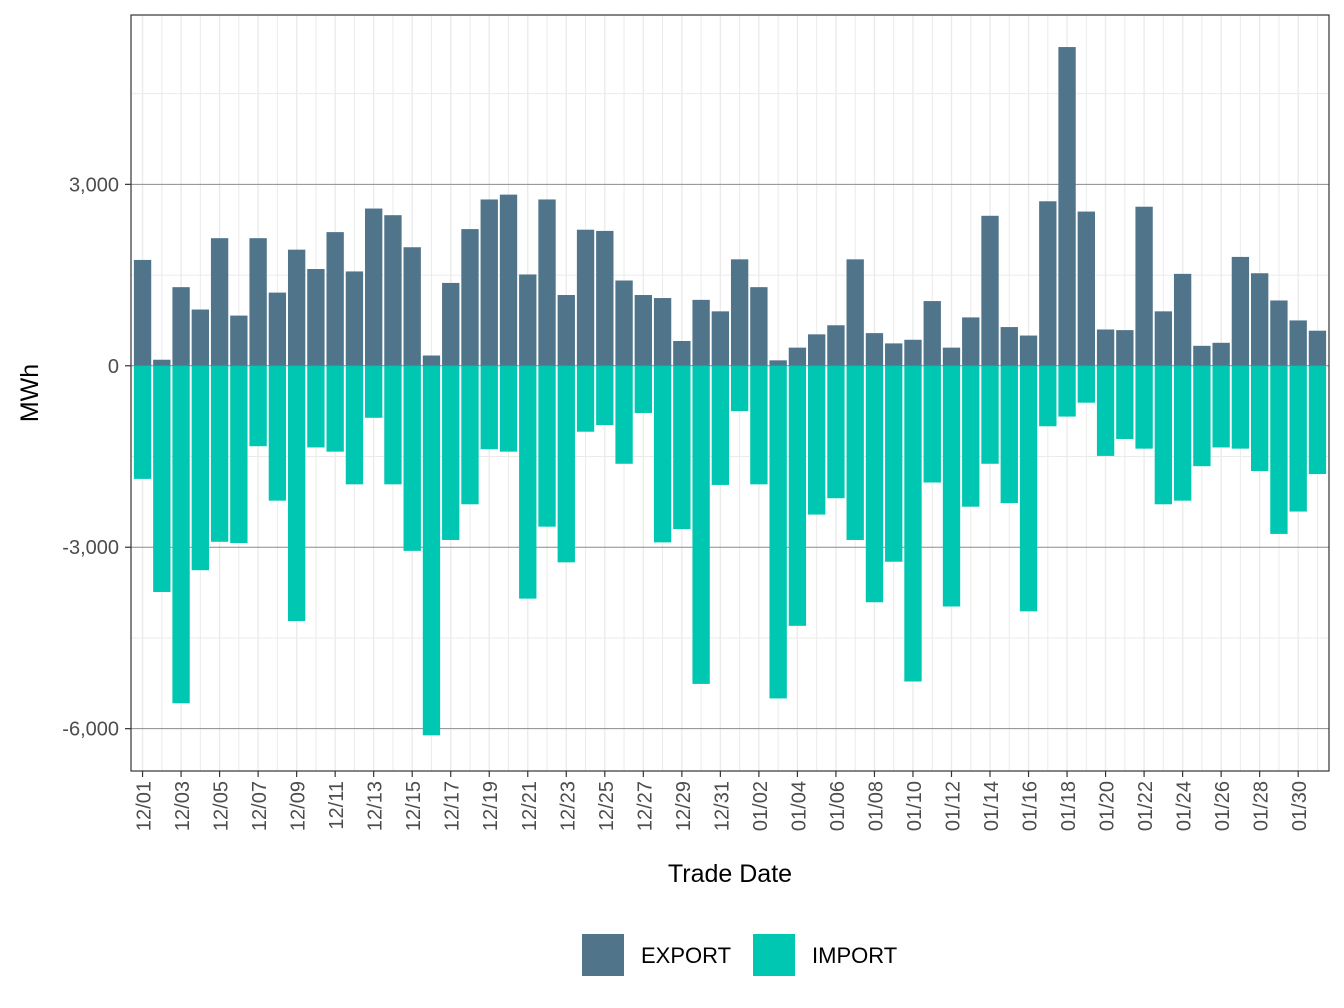 The width and height of the screenshot is (1344, 1008). Describe the element at coordinates (96, 457) in the screenshot. I see `y-axis: 3,000 0 -3,000 -6,000` at that location.